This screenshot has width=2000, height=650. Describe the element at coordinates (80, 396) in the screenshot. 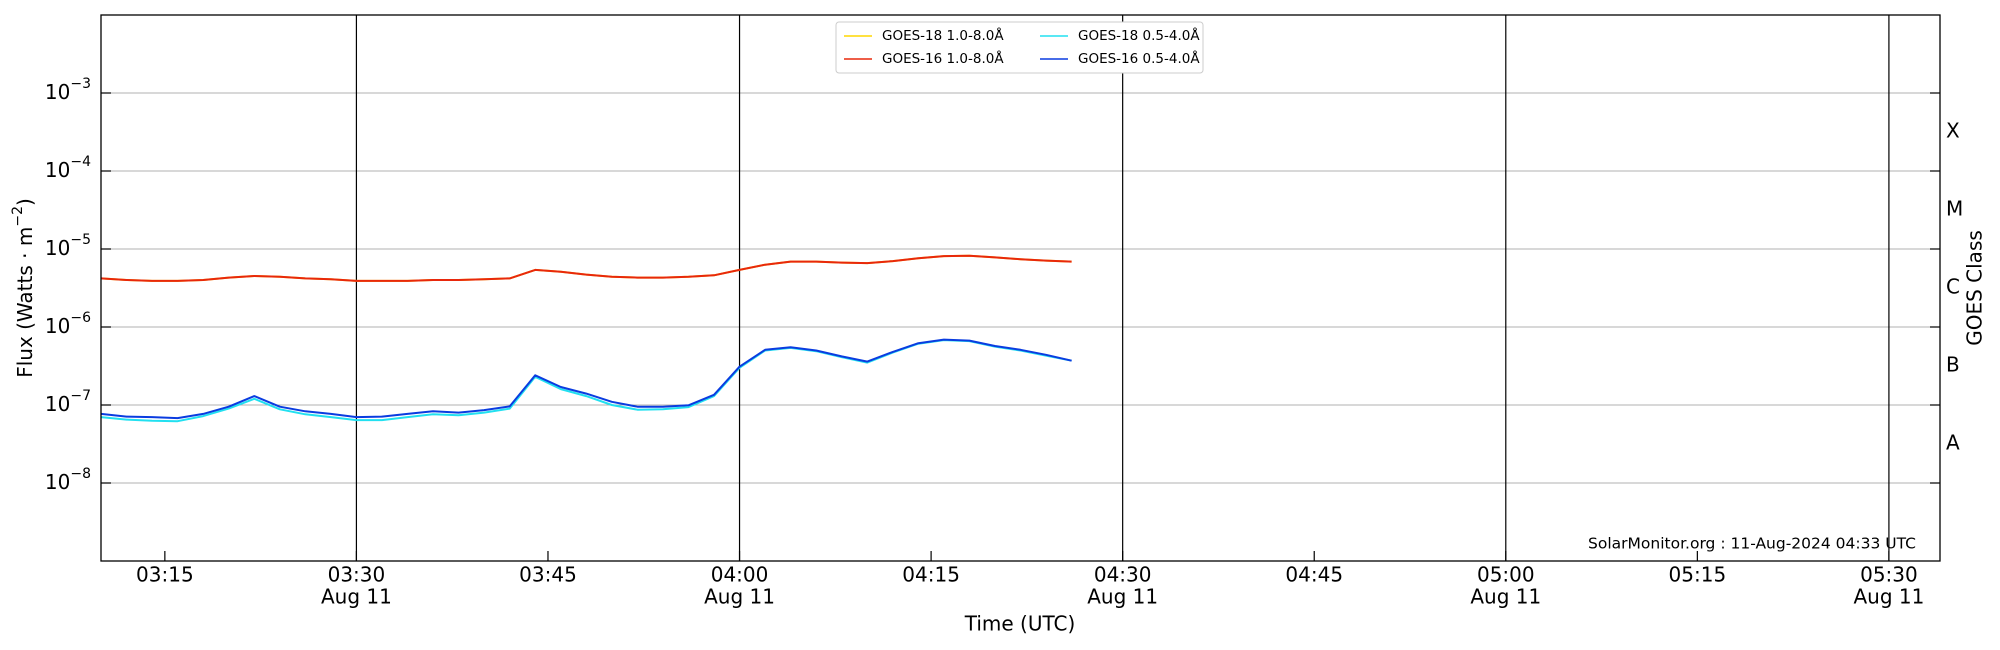

I see `y-tick-exponent: −7` at that location.